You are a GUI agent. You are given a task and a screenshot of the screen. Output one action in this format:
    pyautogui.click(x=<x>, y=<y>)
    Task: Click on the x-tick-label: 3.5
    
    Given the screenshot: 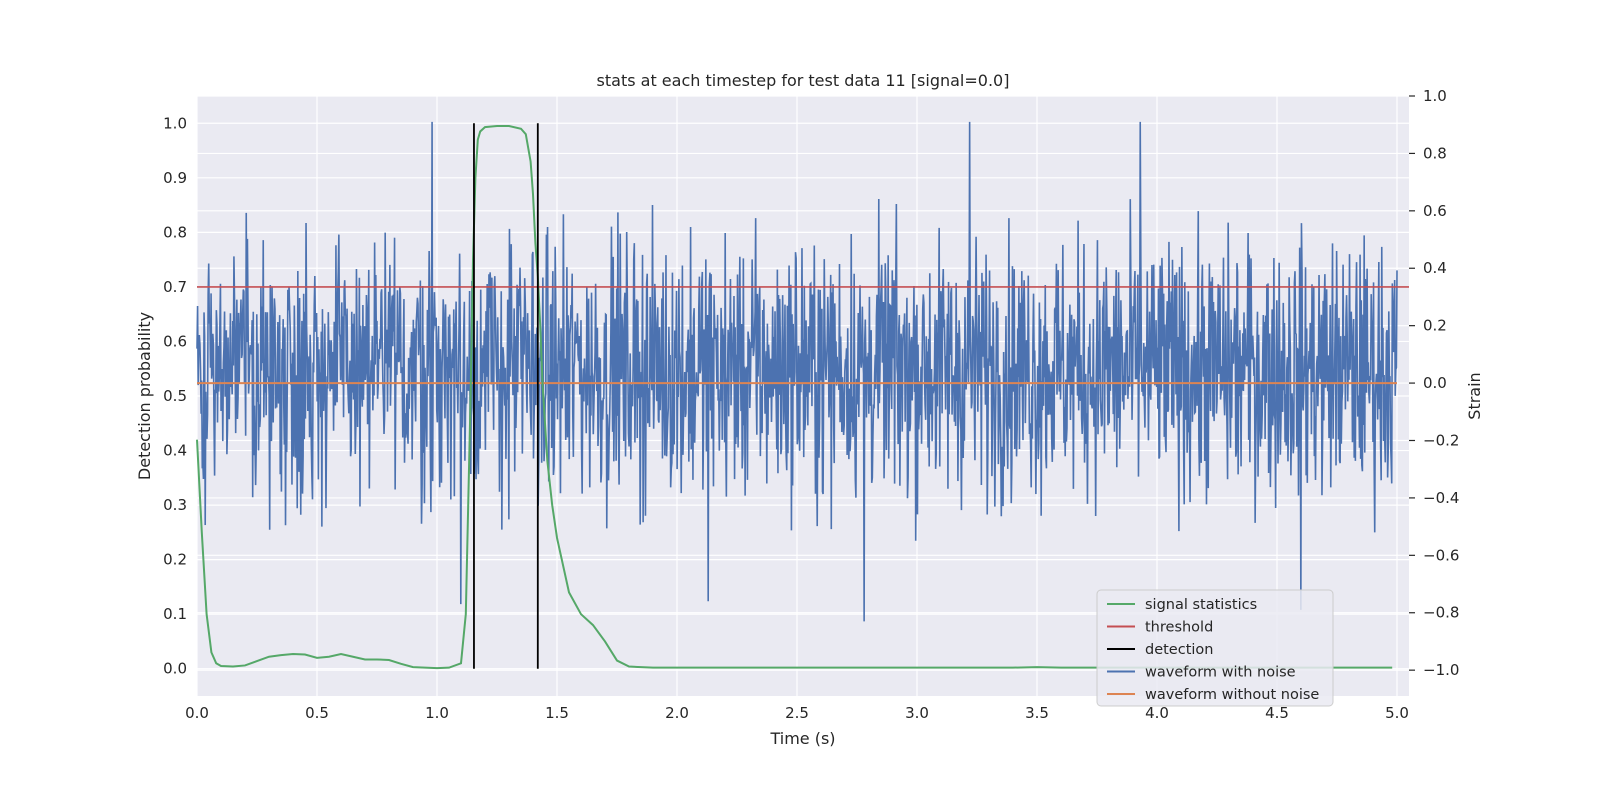 What is the action you would take?
    pyautogui.click(x=1037, y=713)
    